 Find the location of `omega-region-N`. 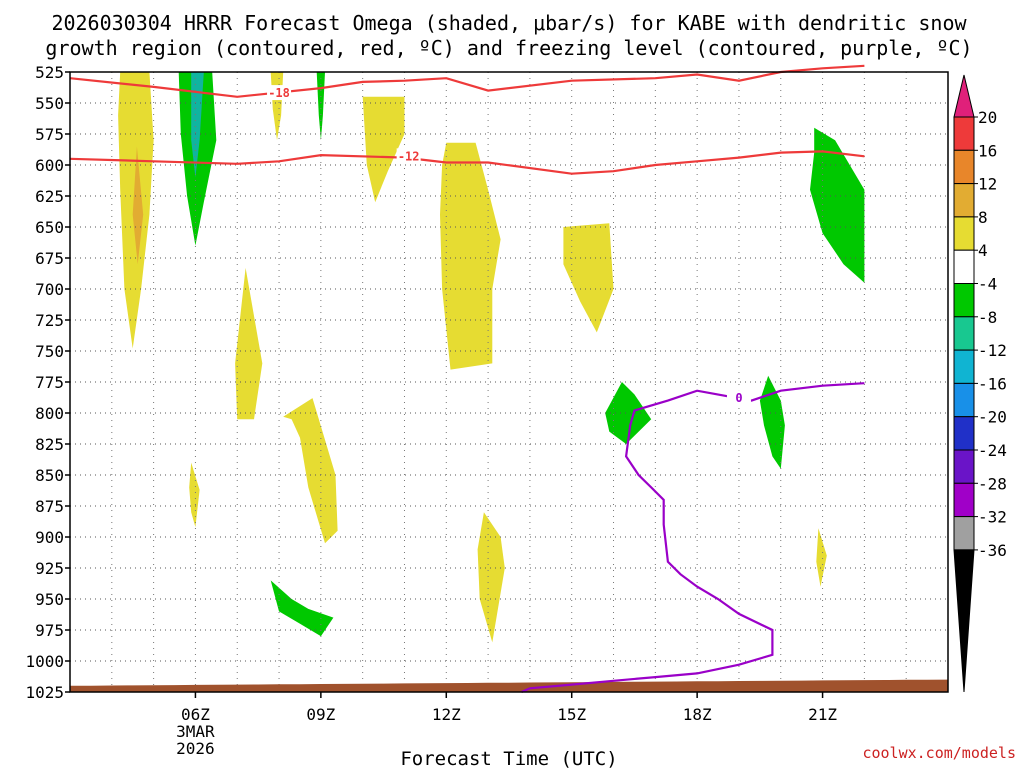

omega-region-N is located at coordinates (772, 422).